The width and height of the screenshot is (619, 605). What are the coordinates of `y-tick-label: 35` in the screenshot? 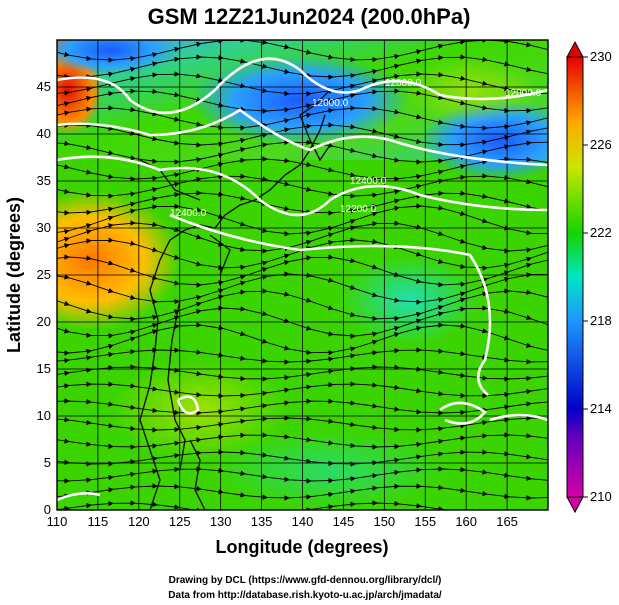 It's located at (44, 180).